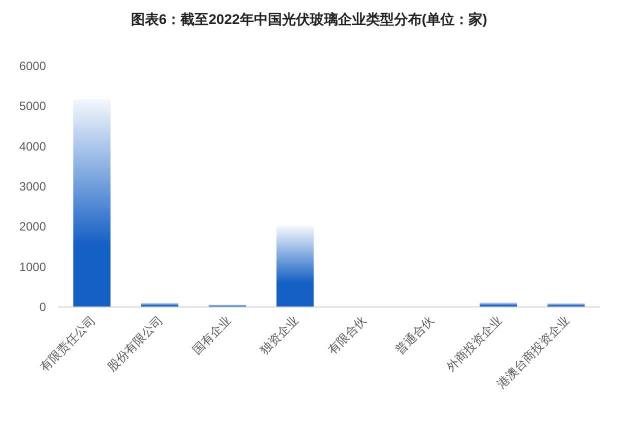 The height and width of the screenshot is (439, 618). I want to click on x-tick-label: 国有企业, so click(212, 335).